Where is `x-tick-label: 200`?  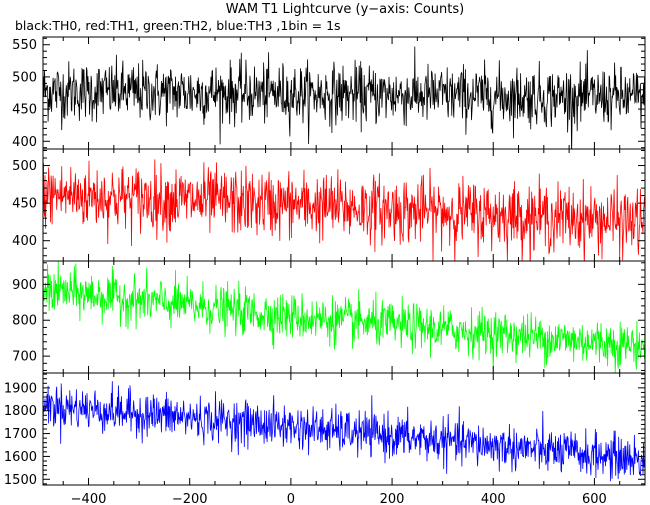 x-tick-label: 200 is located at coordinates (392, 498).